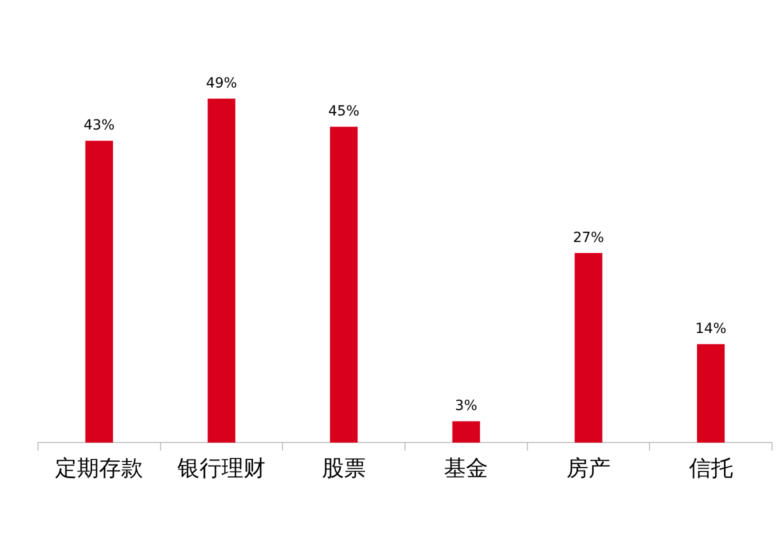  What do you see at coordinates (588, 469) in the screenshot?
I see `x-tick-label: 房产` at bounding box center [588, 469].